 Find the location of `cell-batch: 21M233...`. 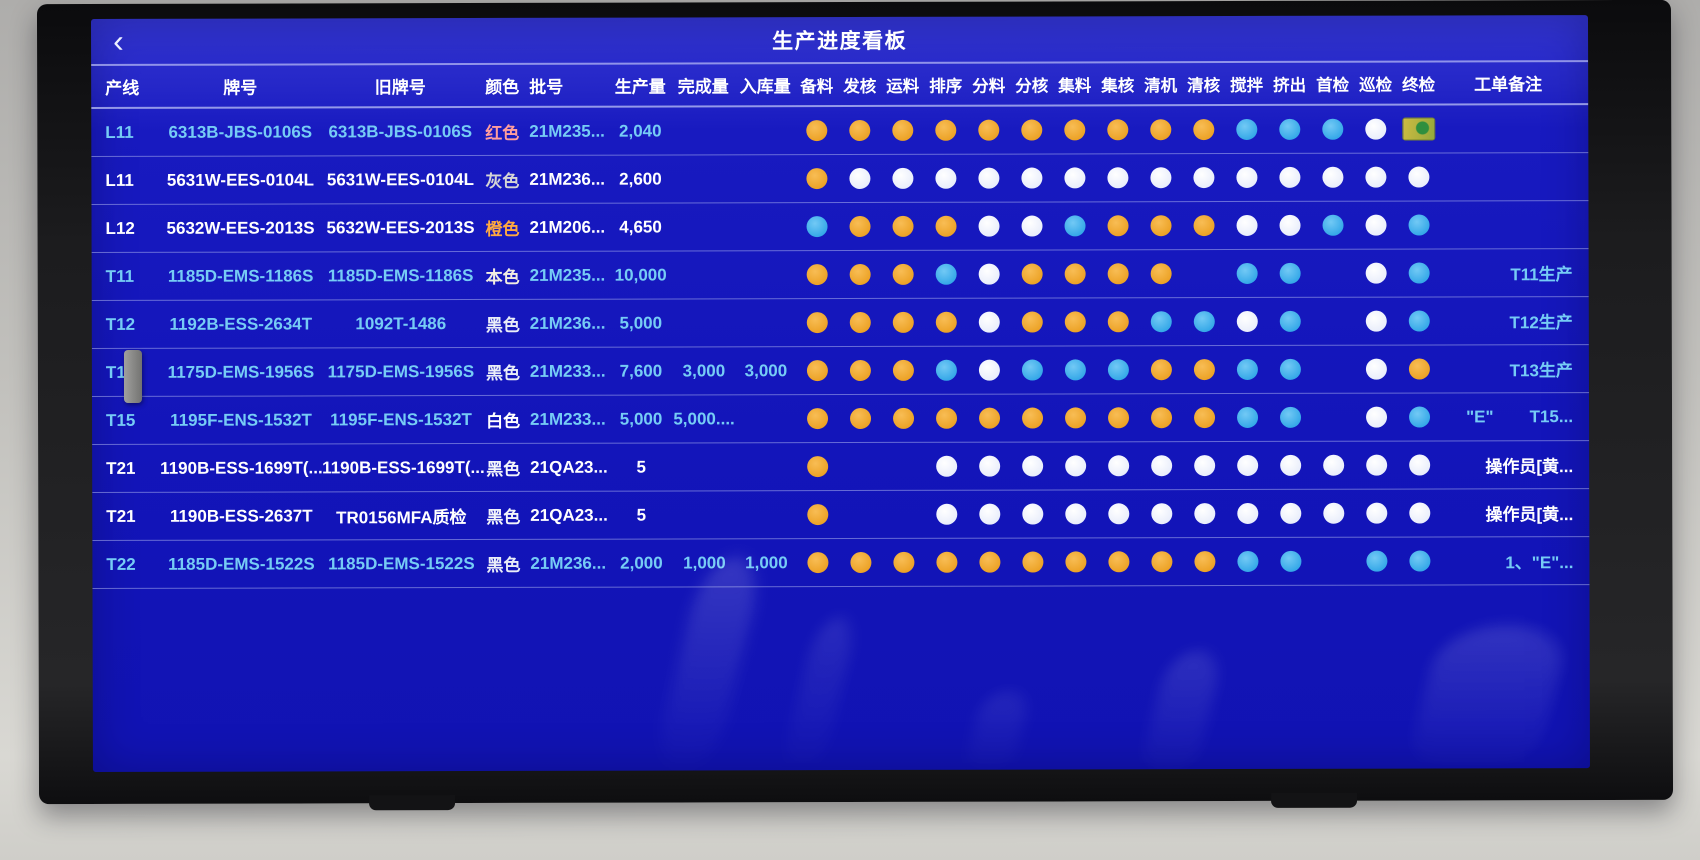

cell-batch: 21M233... is located at coordinates (567, 371).